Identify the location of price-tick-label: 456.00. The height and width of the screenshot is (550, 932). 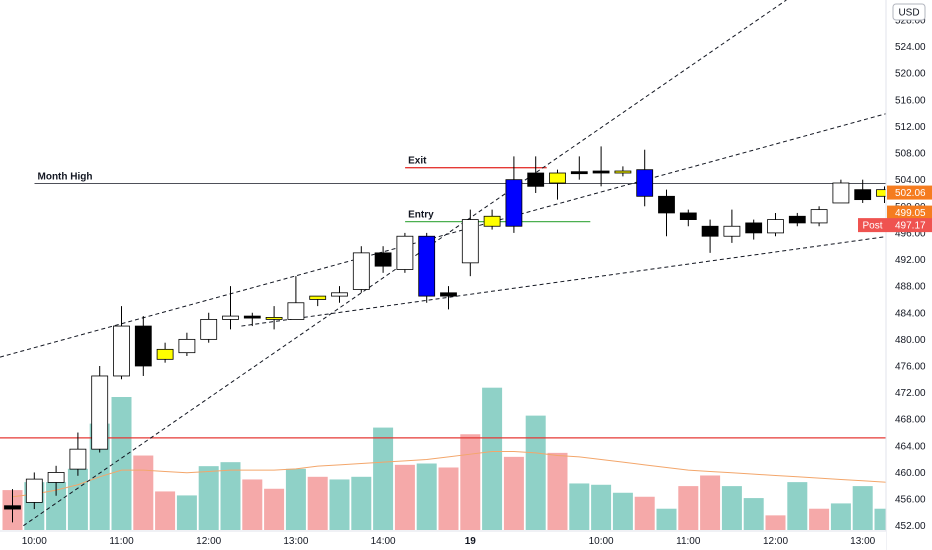
(910, 500).